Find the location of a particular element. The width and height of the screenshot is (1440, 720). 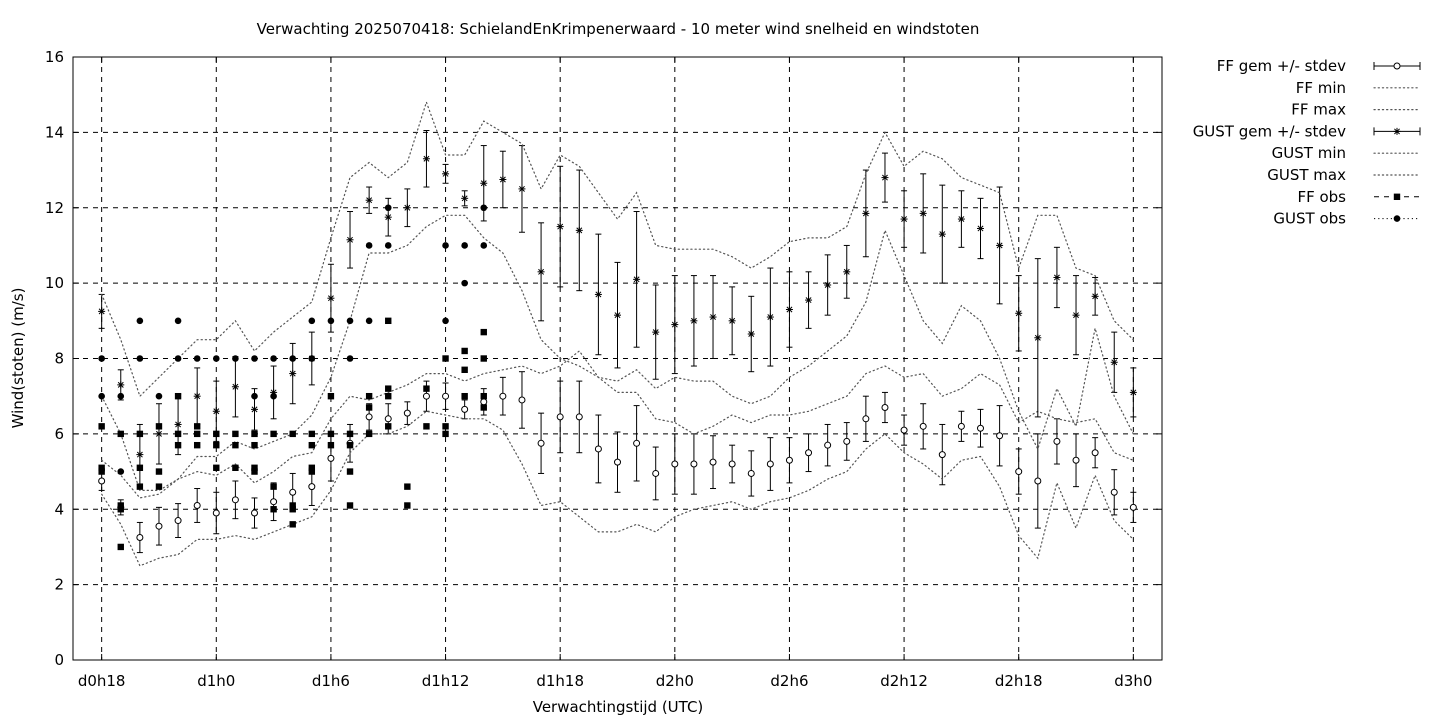

y-tick-label: 0 is located at coordinates (59, 660).